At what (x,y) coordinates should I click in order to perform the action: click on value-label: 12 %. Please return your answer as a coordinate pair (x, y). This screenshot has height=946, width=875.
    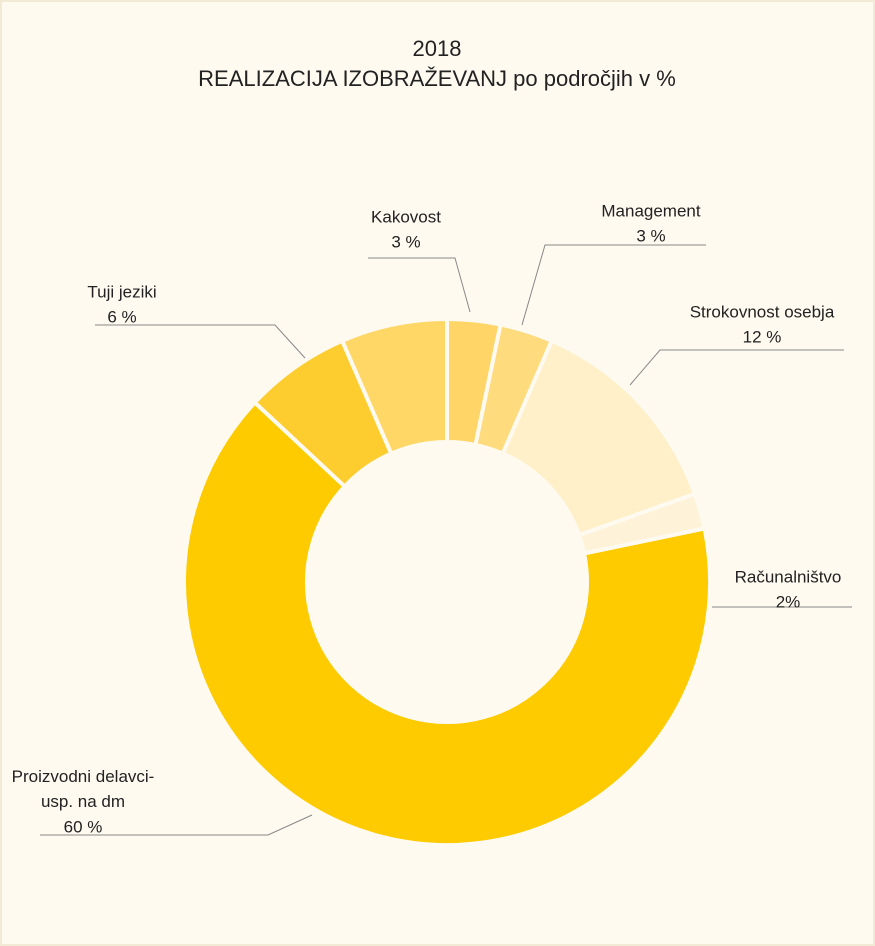
    Looking at the image, I should click on (762, 336).